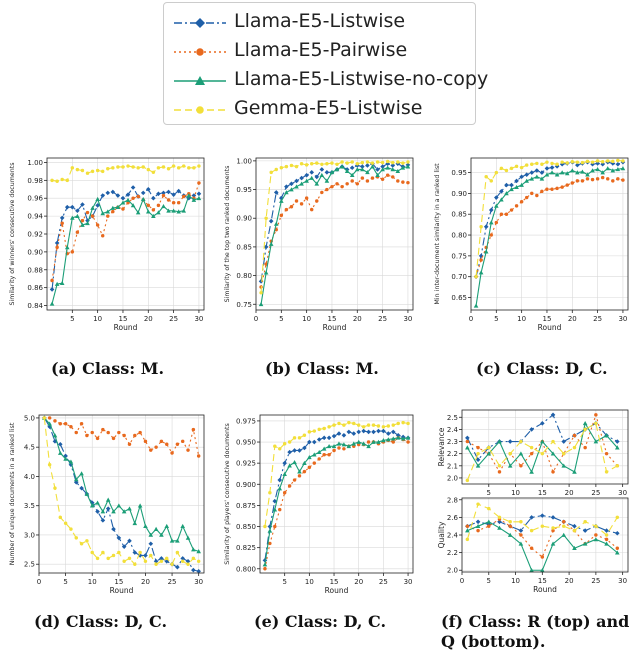  Describe the element at coordinates (256, 319) in the screenshot. I see `x-tick-label: 0` at that location.